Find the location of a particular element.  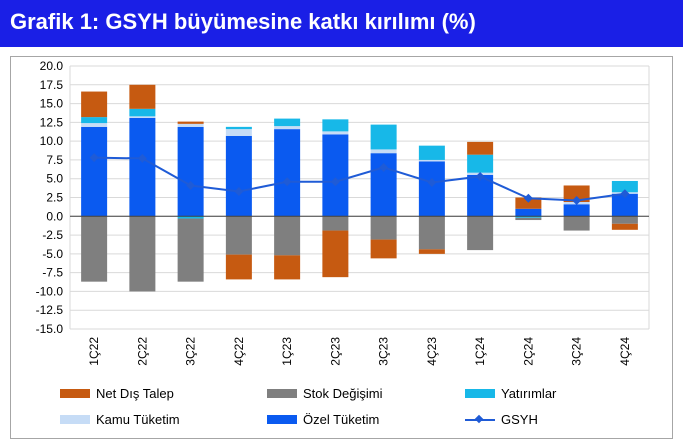

y-tick-label: 2.5 is located at coordinates (54, 198).